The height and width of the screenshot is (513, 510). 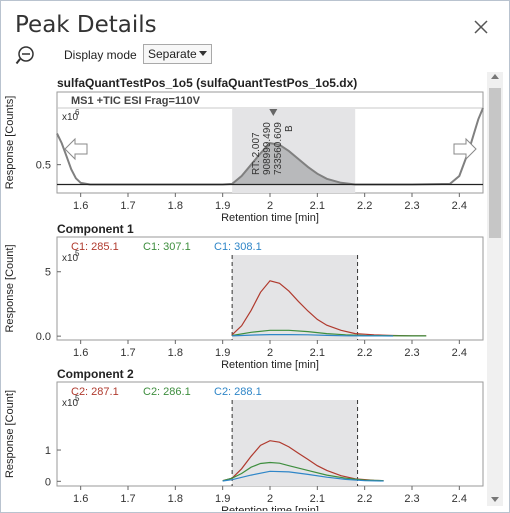 What do you see at coordinates (95, 247) in the screenshot?
I see `legend-item: C1: 285.1` at bounding box center [95, 247].